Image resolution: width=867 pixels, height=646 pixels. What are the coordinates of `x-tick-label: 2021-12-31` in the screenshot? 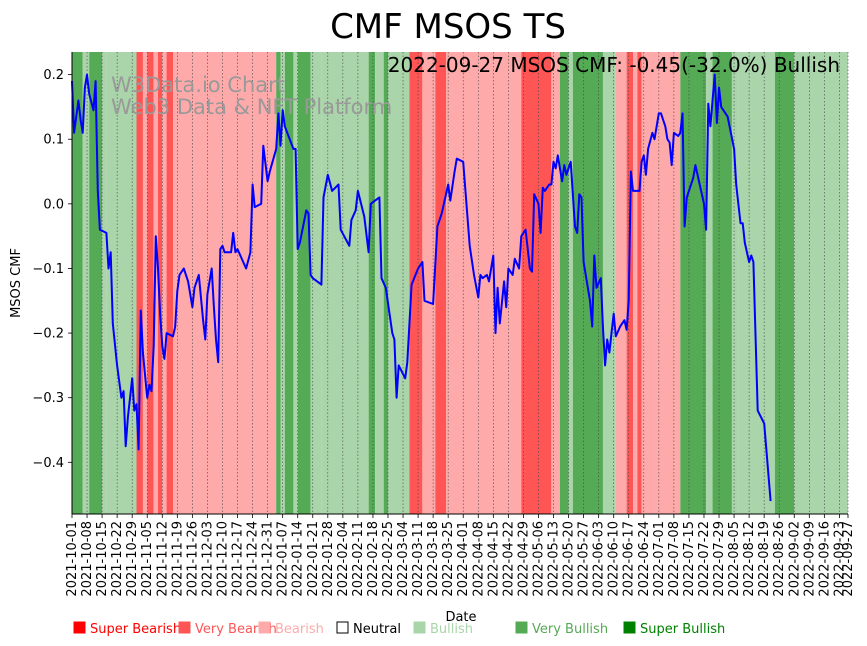 It's located at (268, 559).